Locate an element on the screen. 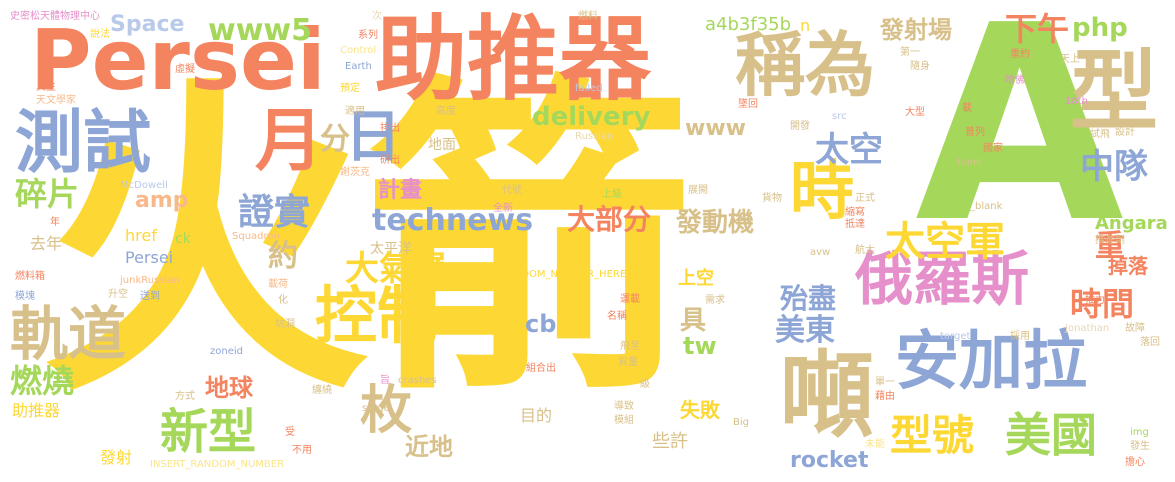  word-buyong: 不用 is located at coordinates (302, 450).